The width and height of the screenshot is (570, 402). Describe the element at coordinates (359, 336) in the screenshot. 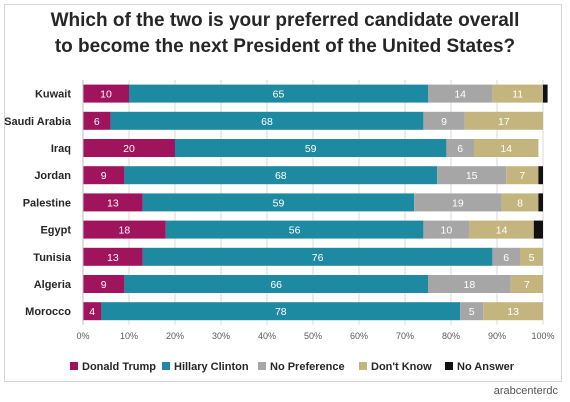

I see `x-tick-label: 60%` at that location.